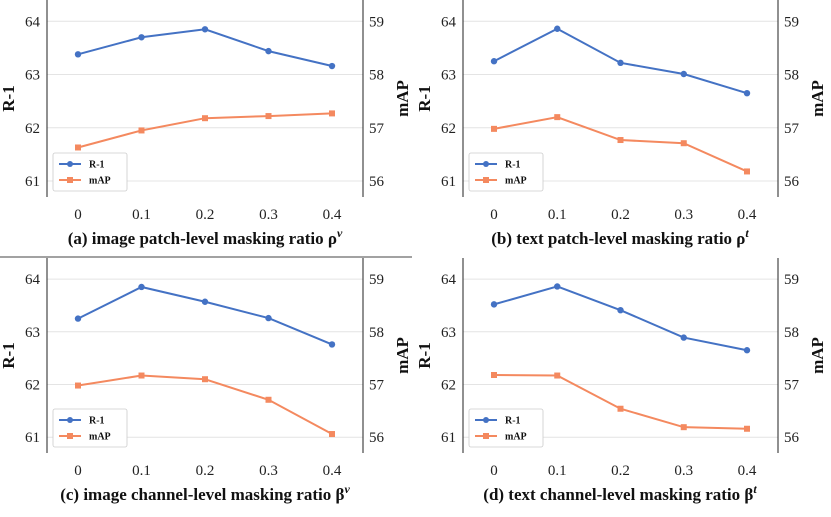 The height and width of the screenshot is (517, 831). What do you see at coordinates (202, 494) in the screenshot?
I see `caption-text: (c) image channel-level masking ratio β` at bounding box center [202, 494].